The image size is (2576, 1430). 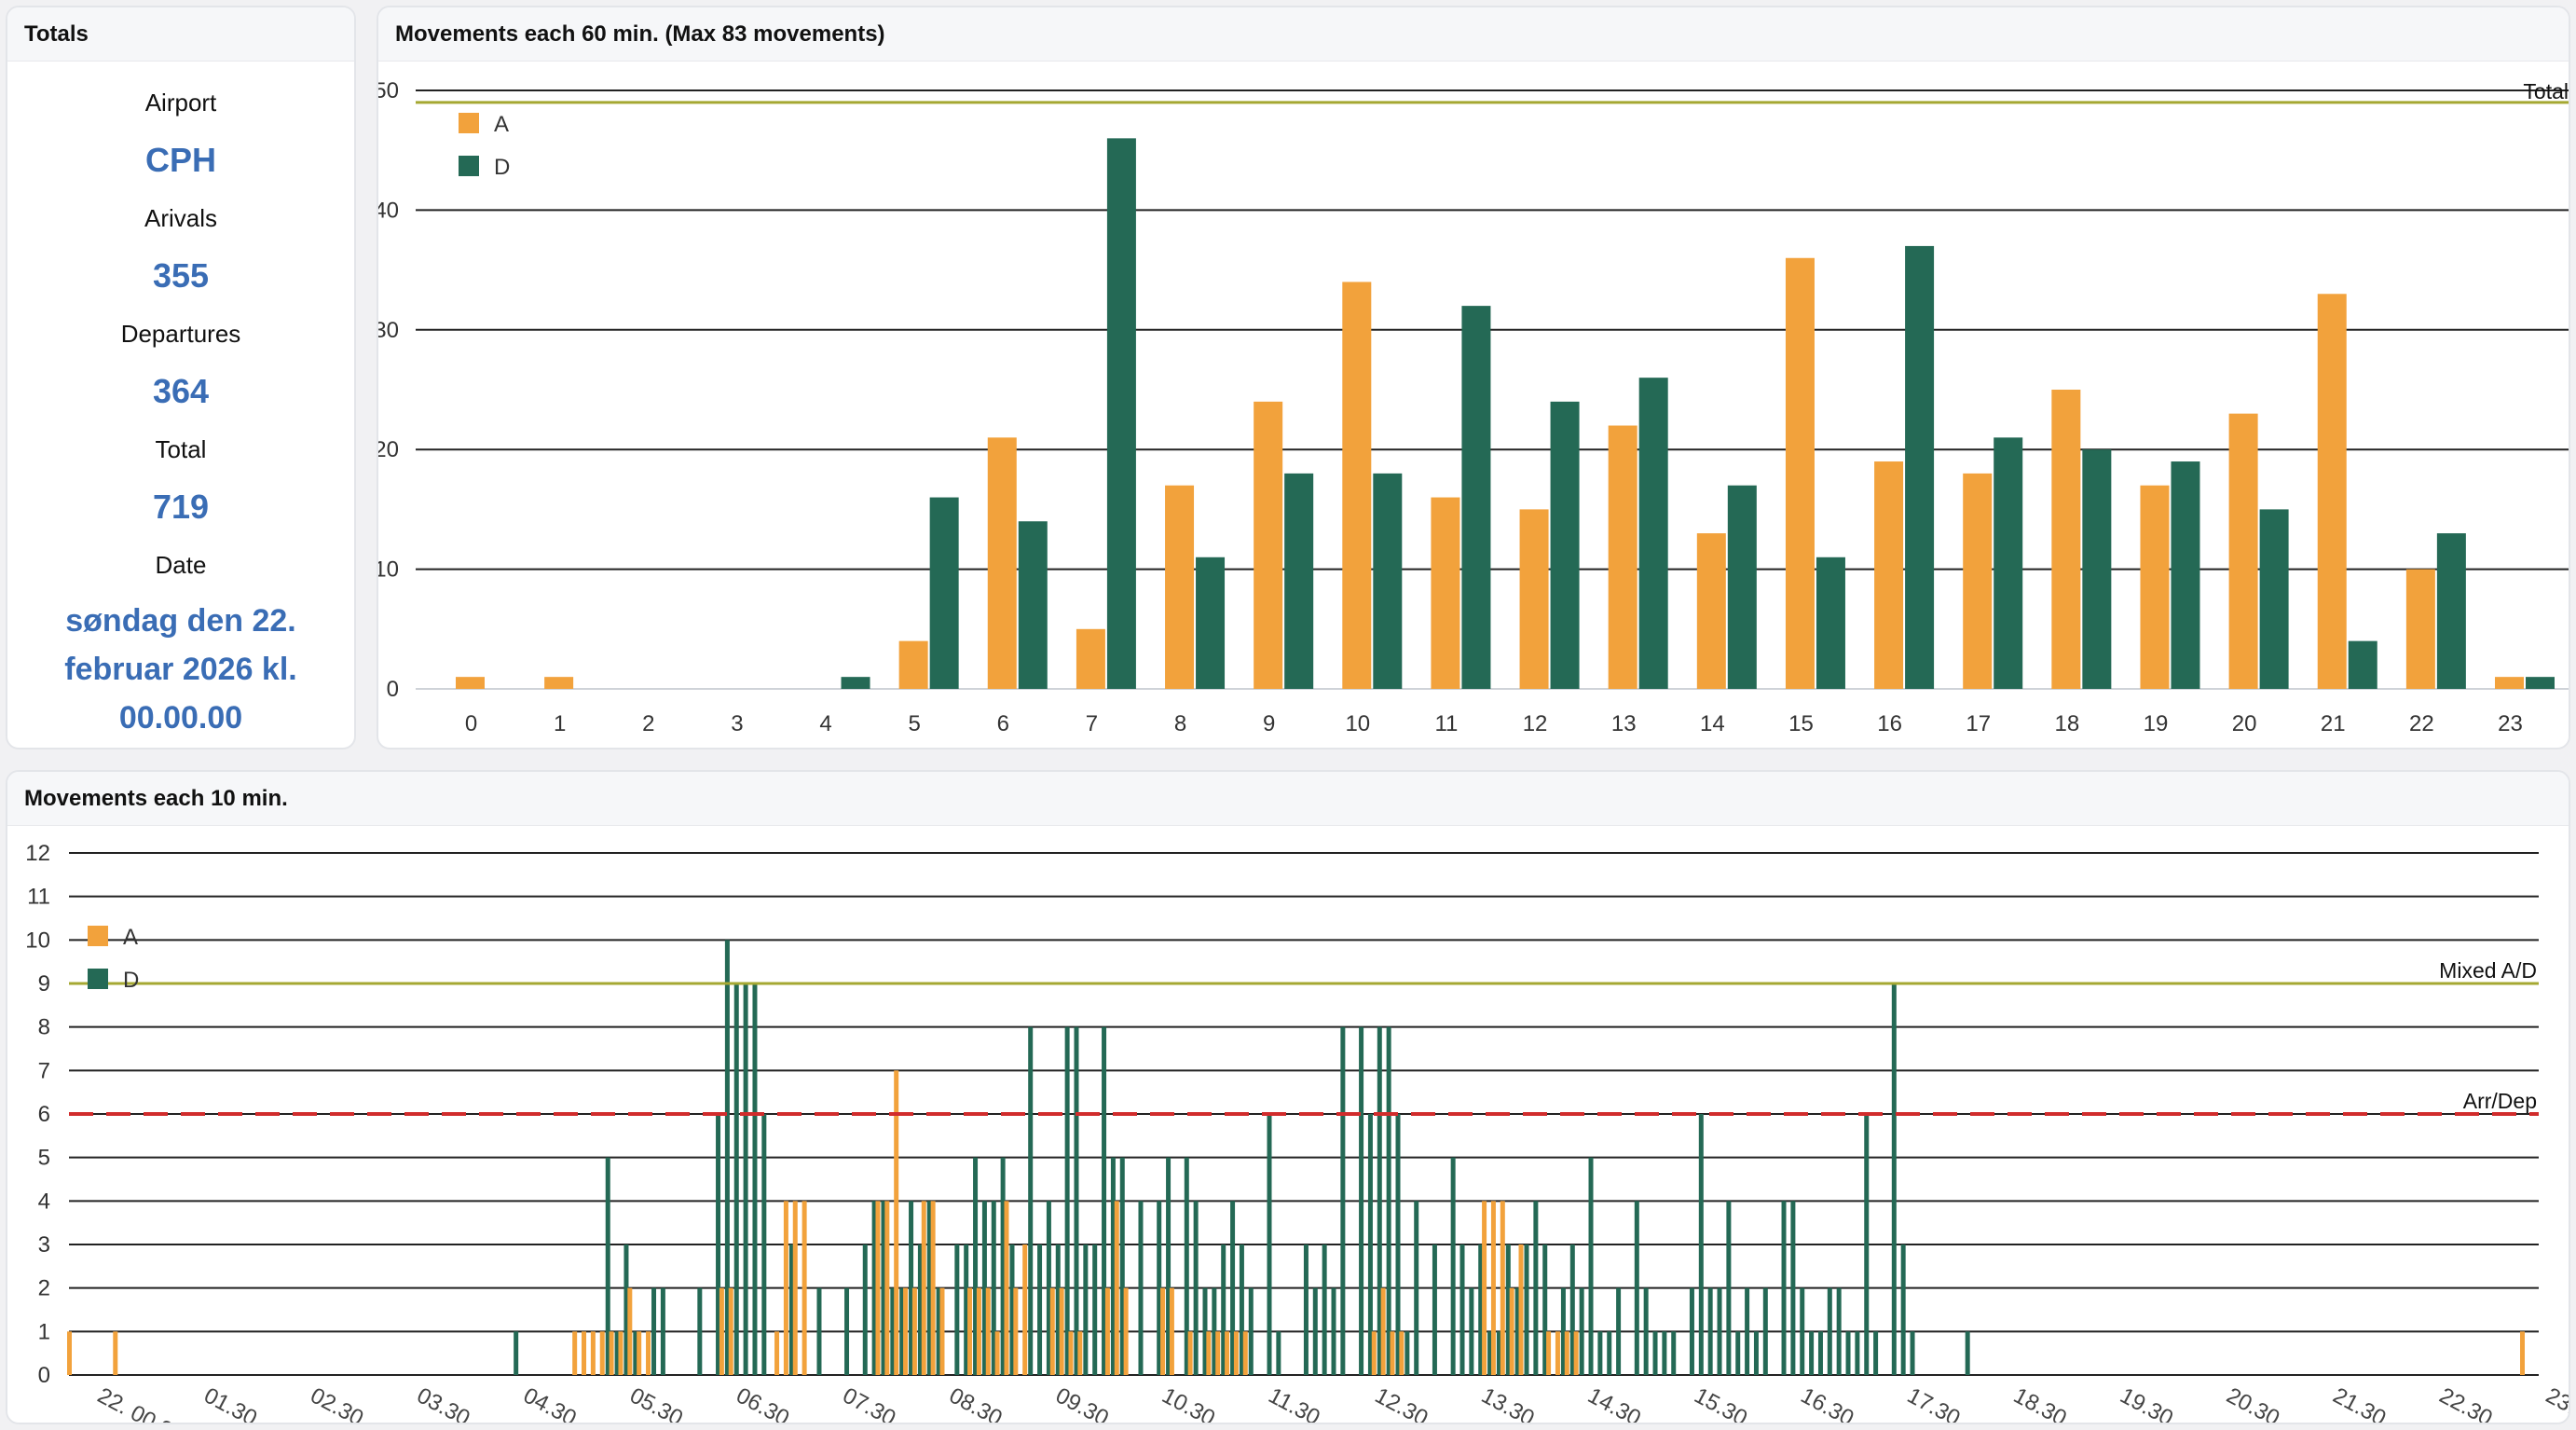 What do you see at coordinates (471, 723) in the screenshot?
I see `hourly-x-tick-label: 0` at bounding box center [471, 723].